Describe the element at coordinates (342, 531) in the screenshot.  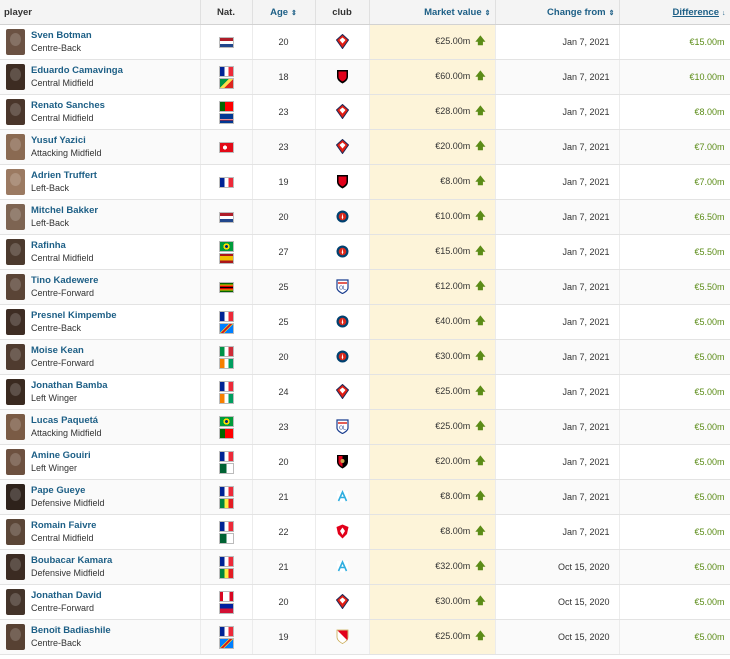
I see `club-crest-brest-icon` at that location.